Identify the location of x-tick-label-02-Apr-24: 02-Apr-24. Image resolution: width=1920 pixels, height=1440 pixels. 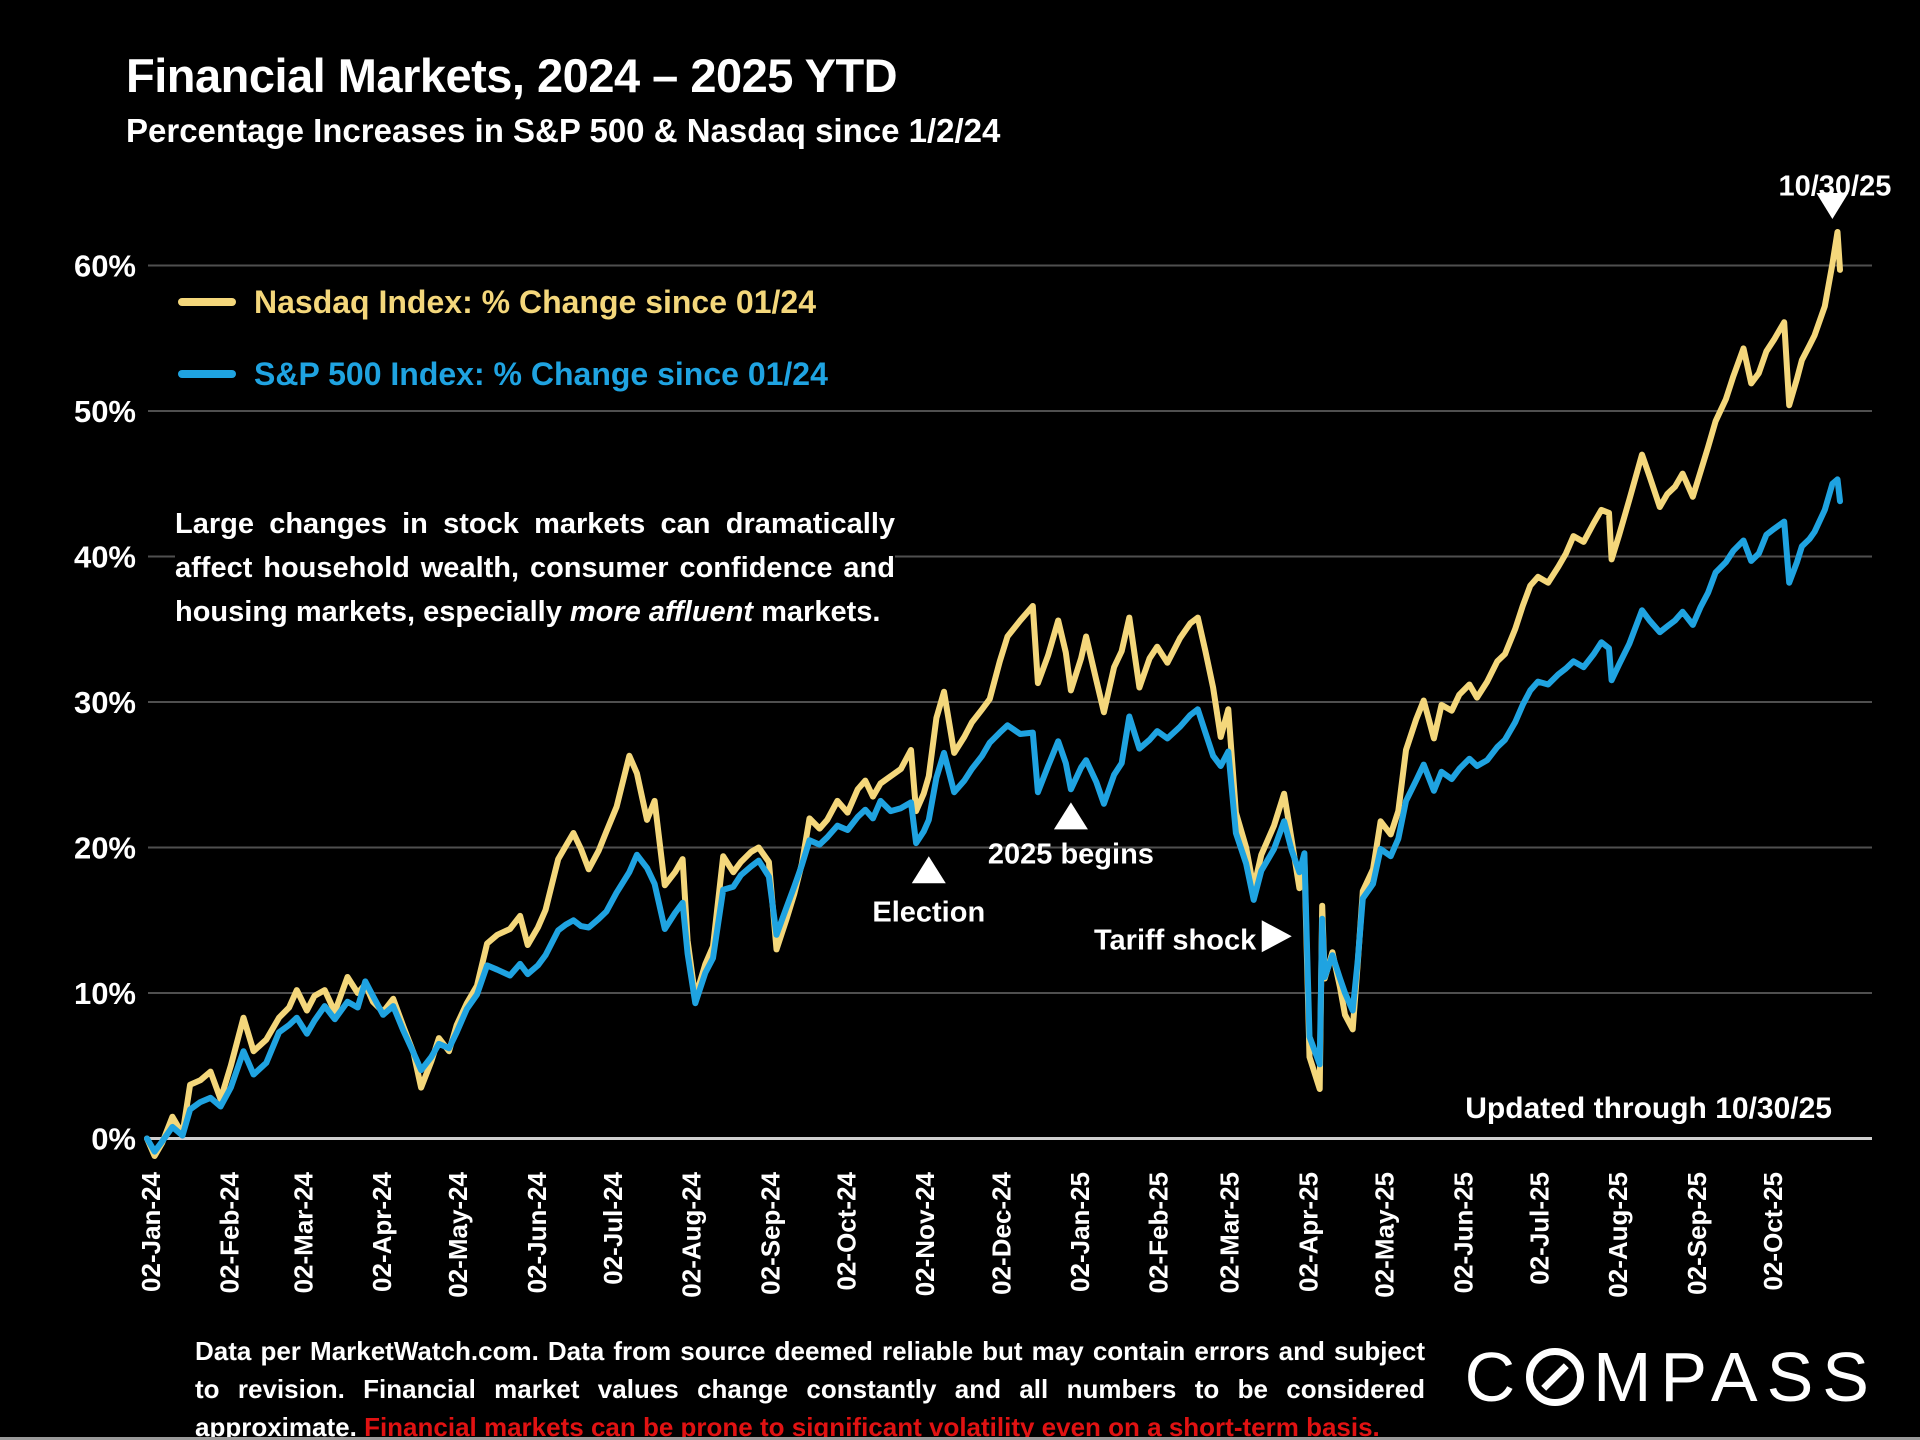
(382, 1231).